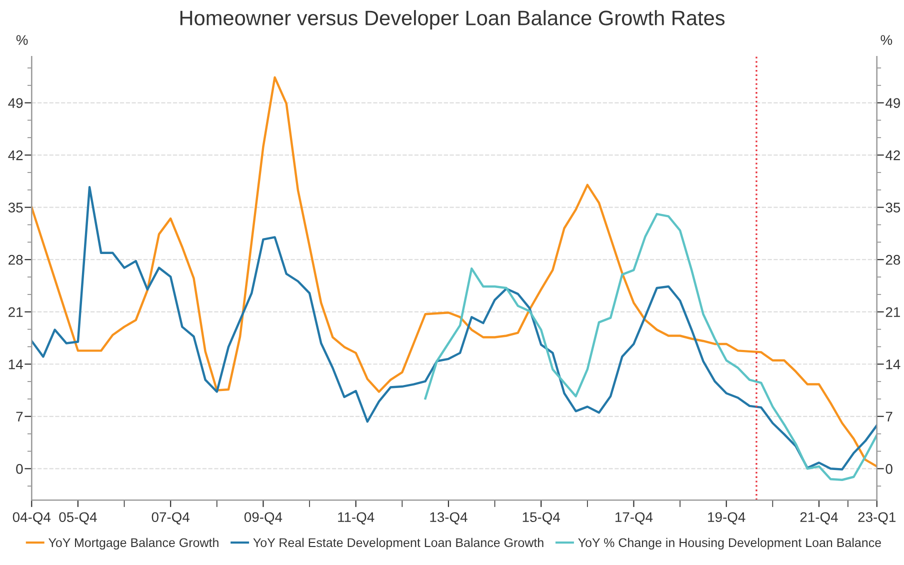  What do you see at coordinates (727, 518) in the screenshot?
I see `x-tick-label: 19-Q4` at bounding box center [727, 518].